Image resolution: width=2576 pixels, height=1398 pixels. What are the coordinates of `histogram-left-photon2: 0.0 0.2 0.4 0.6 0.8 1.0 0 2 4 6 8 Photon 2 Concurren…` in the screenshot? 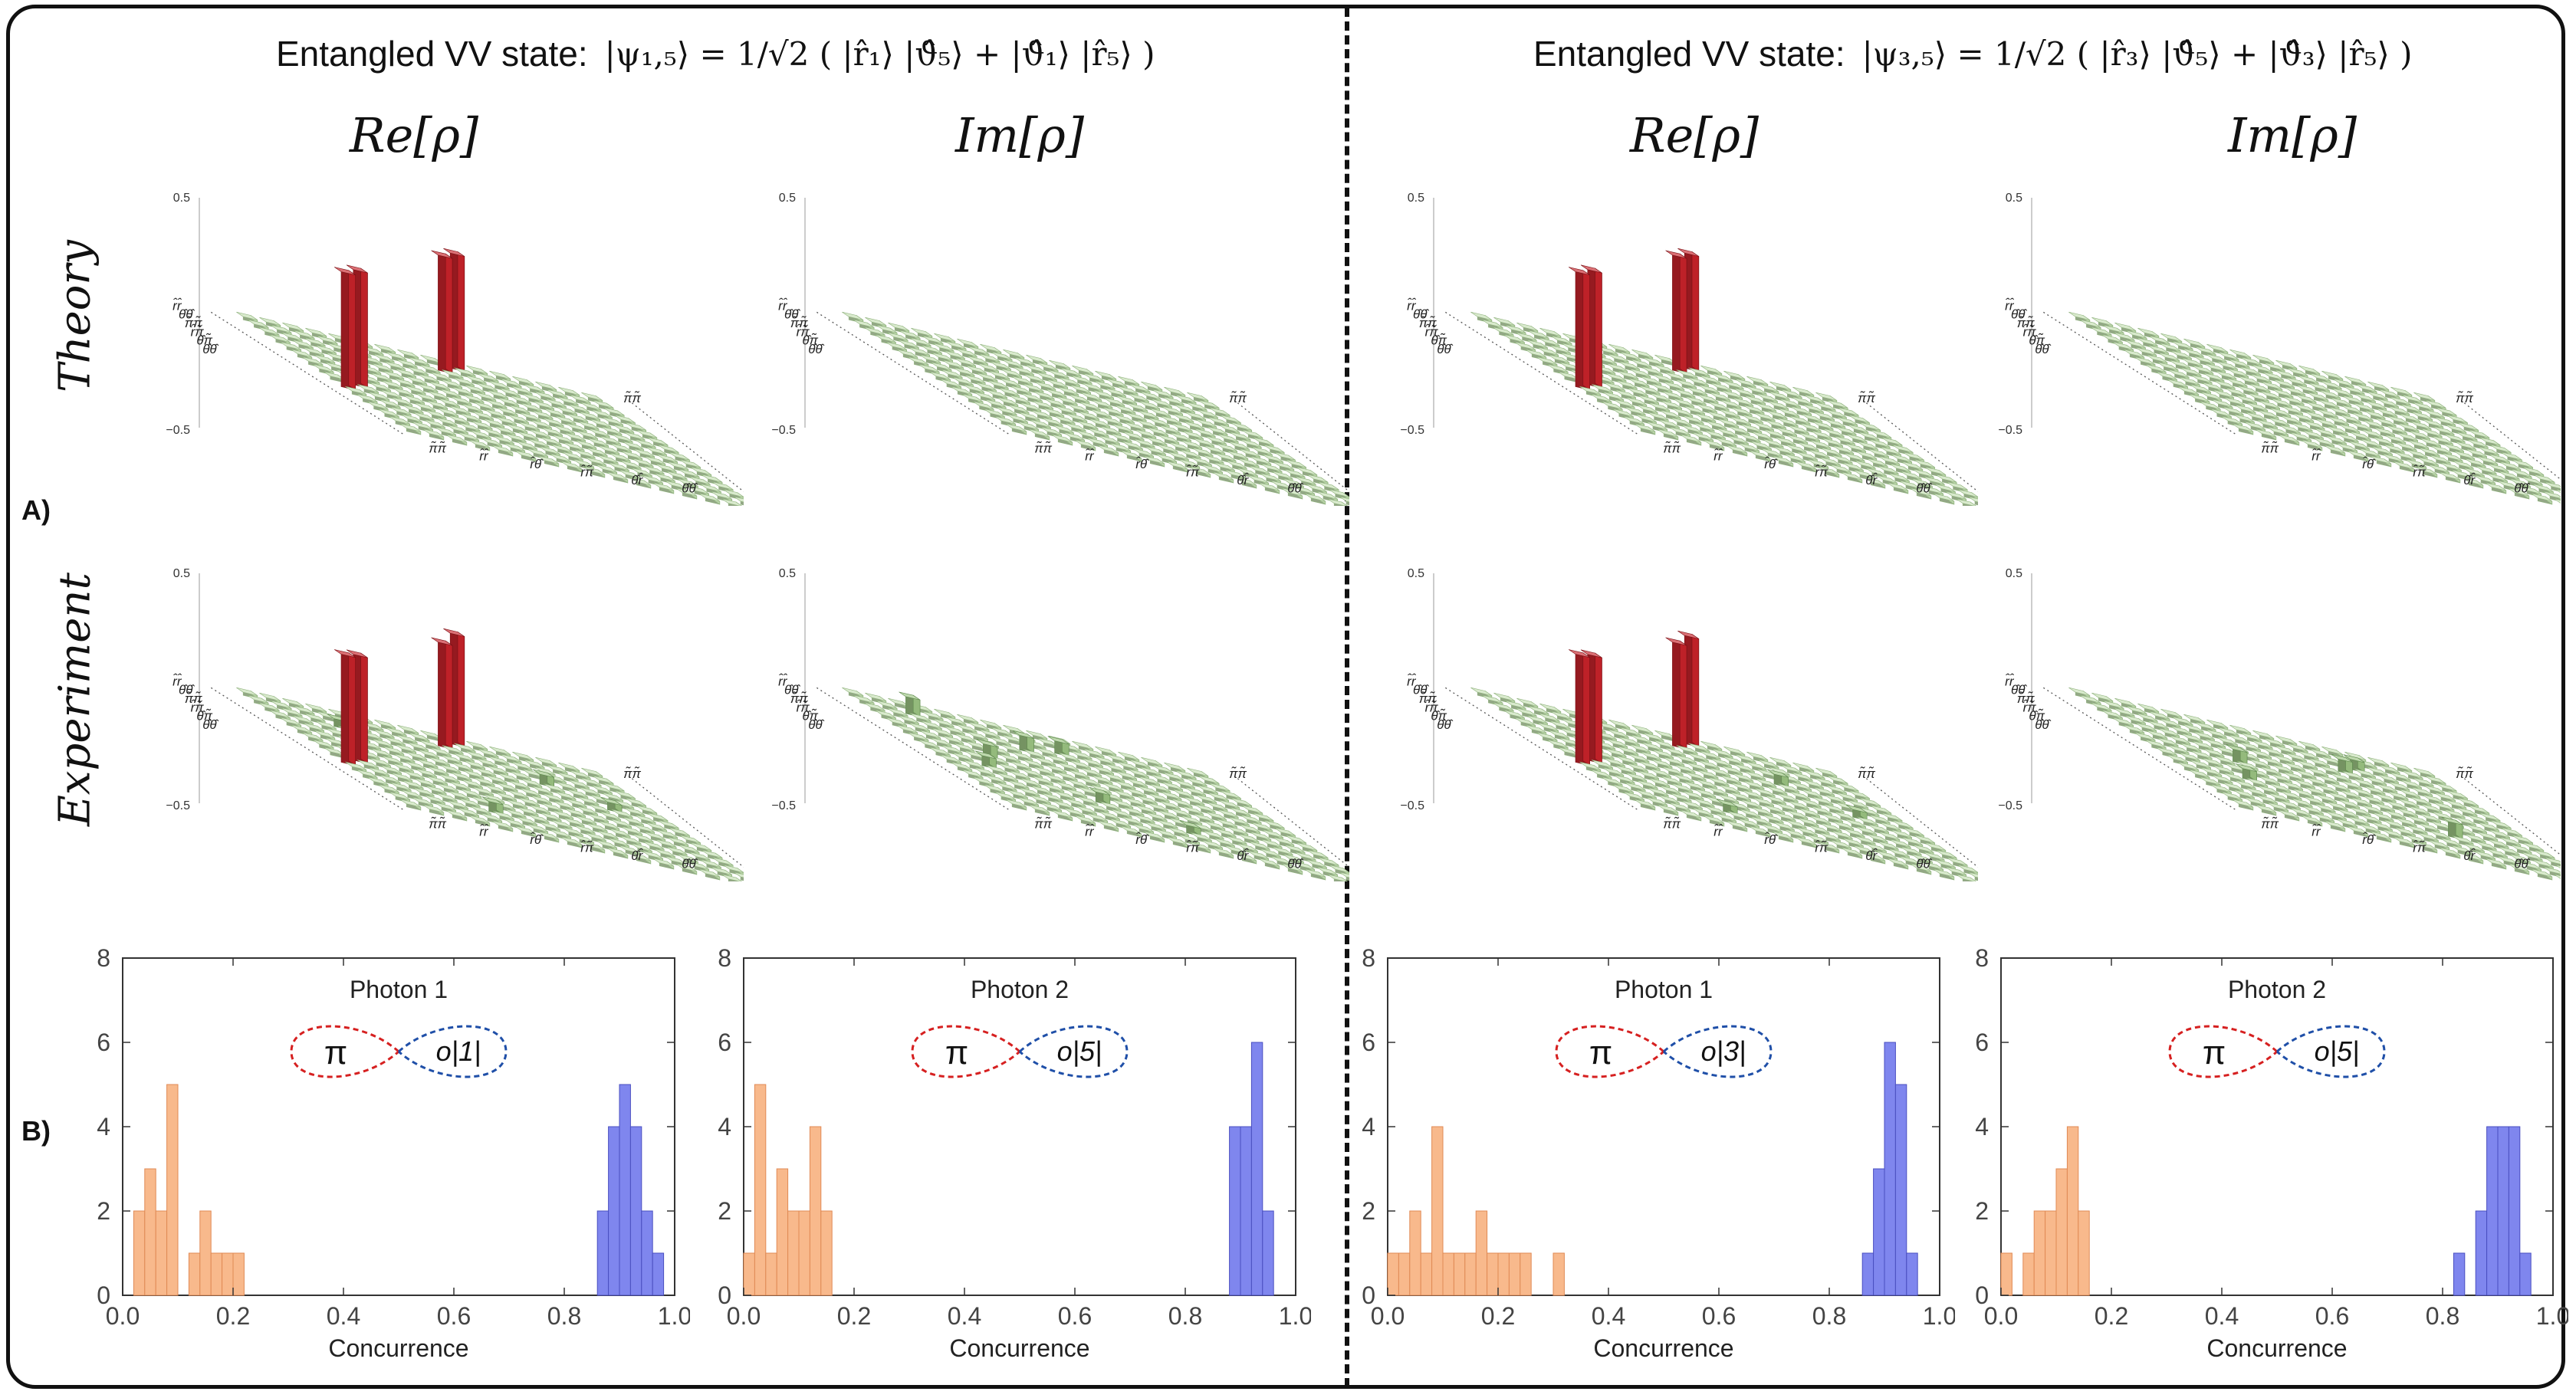 It's located at (1015, 1153).